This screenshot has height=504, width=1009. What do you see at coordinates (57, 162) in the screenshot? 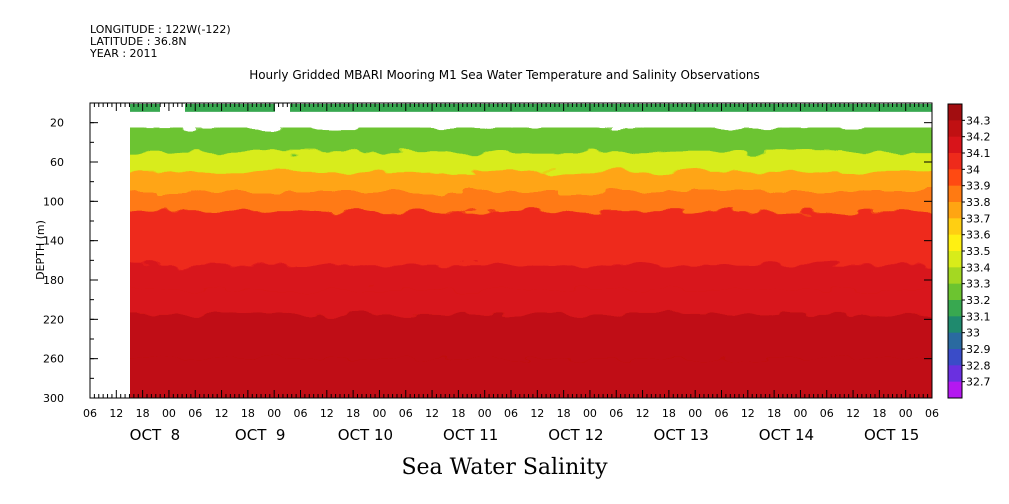
I see `y-tick-label: 60` at bounding box center [57, 162].